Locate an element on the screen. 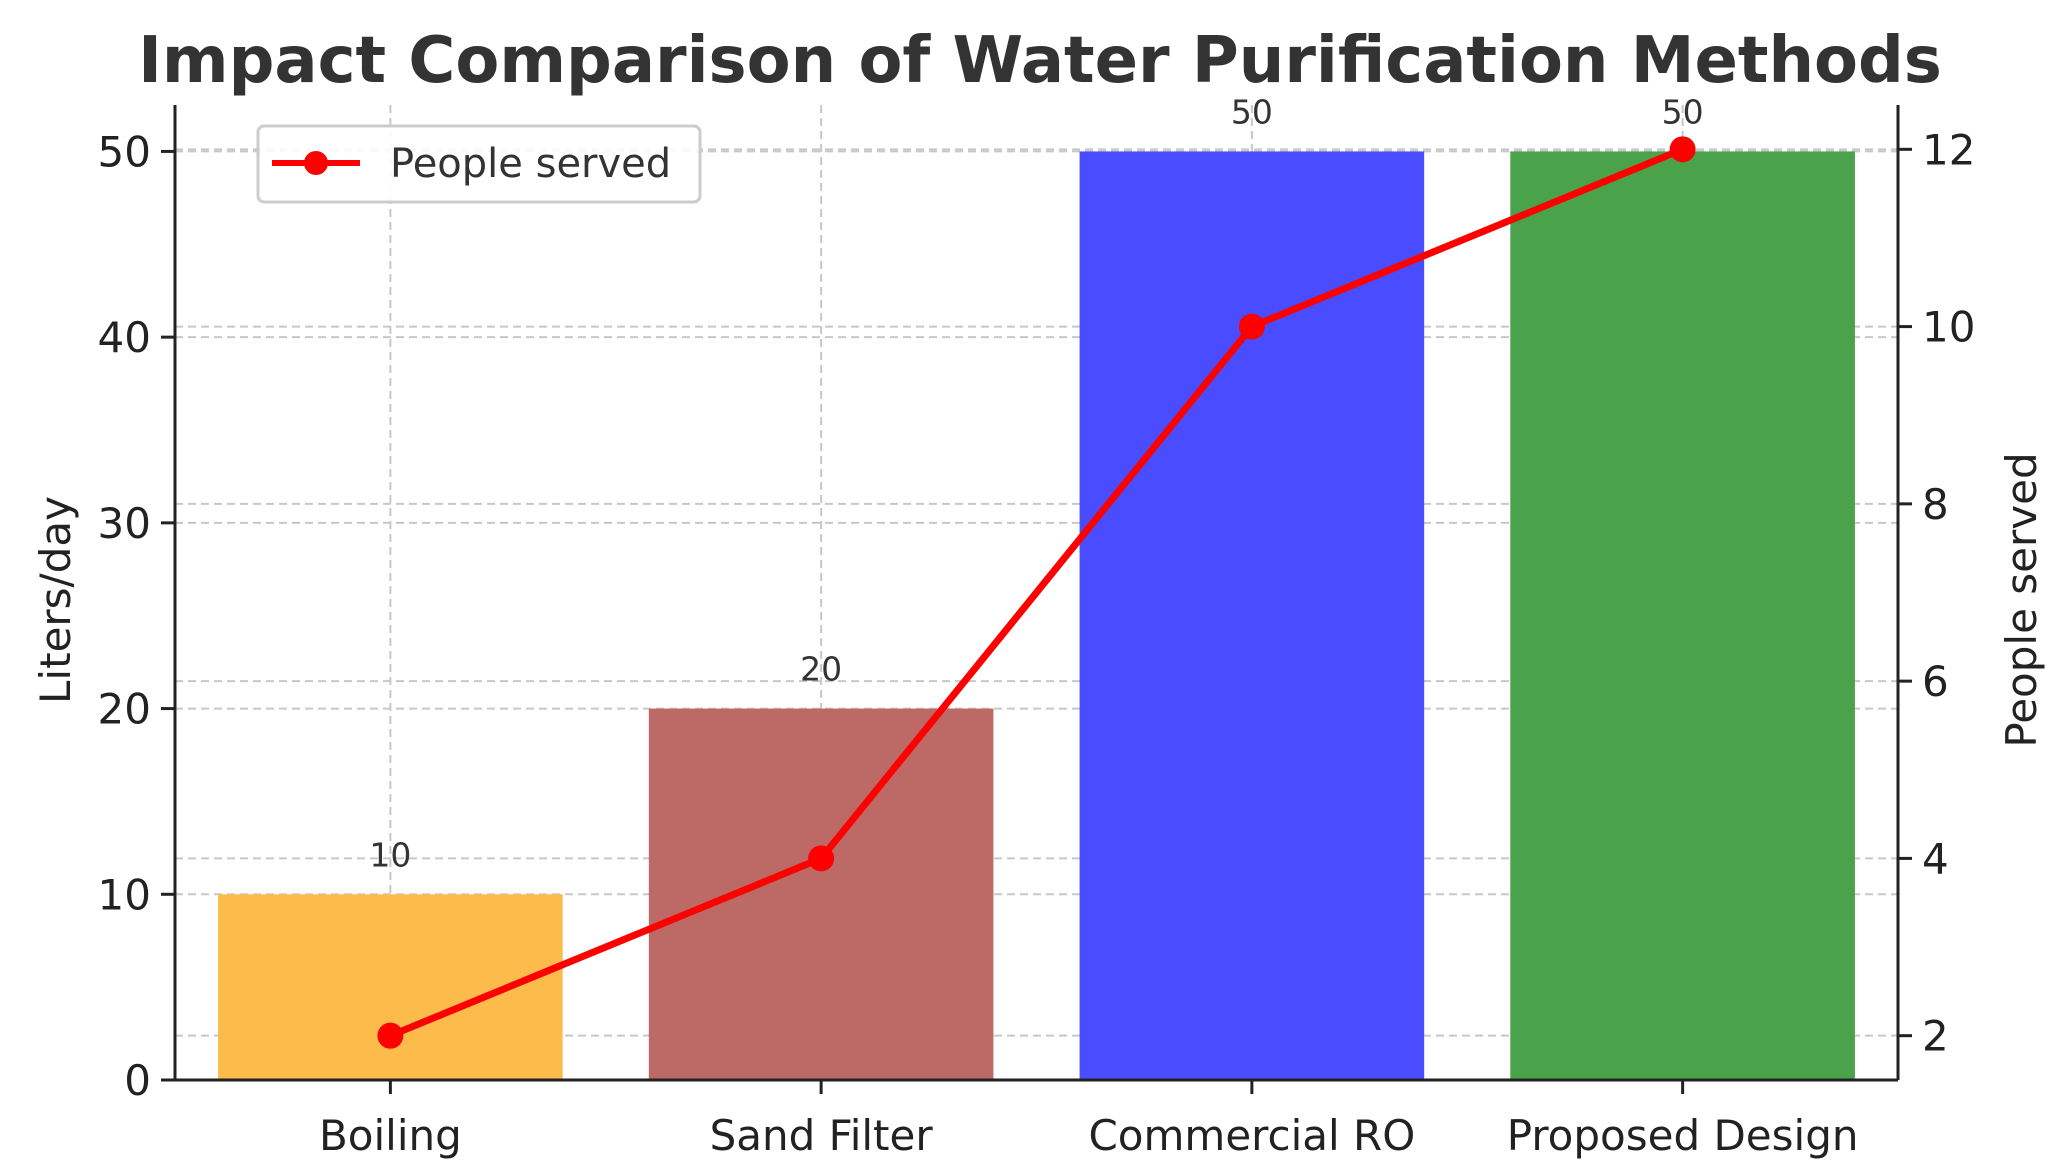 This screenshot has height=1169, width=2066. bar-value-label: 20 is located at coordinates (821, 669).